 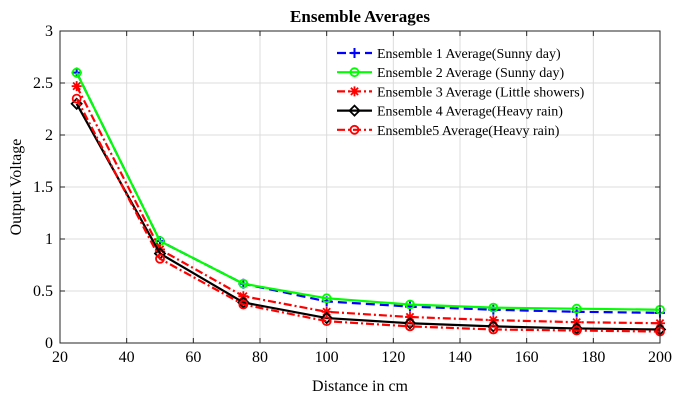 What do you see at coordinates (49, 31) in the screenshot?
I see `y-tick-label: 3` at bounding box center [49, 31].